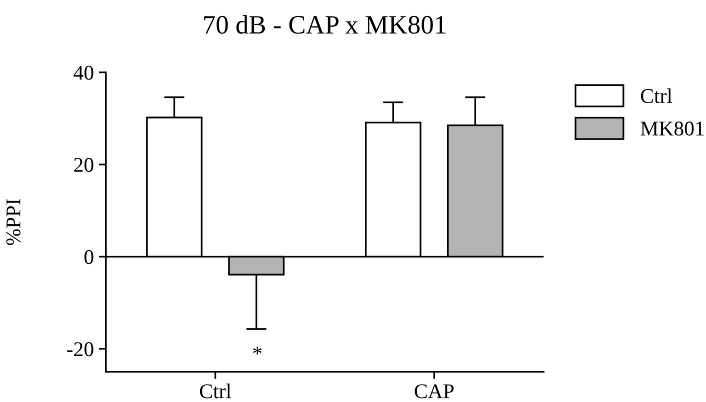  What do you see at coordinates (84, 73) in the screenshot?
I see `y-tick-label: 40` at bounding box center [84, 73].